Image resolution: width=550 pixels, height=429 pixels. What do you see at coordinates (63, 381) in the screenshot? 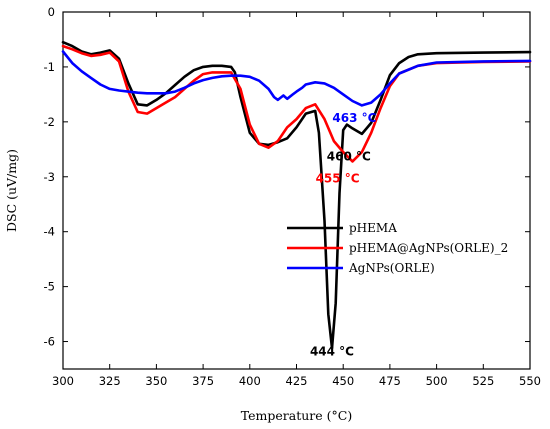
I see `x-tick-label: 300` at bounding box center [63, 381].